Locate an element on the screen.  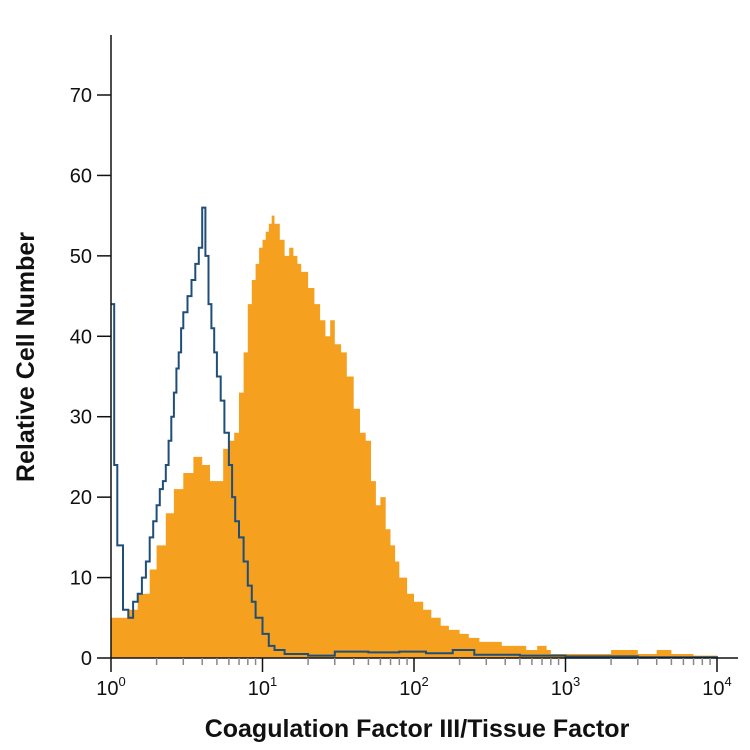
y-tick-label: 70 is located at coordinates (81, 96).